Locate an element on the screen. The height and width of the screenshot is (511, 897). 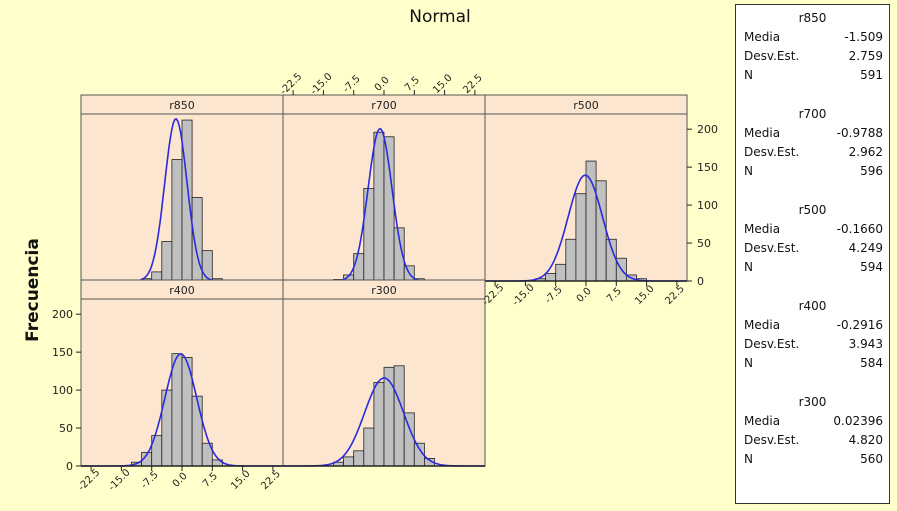
stats-group-r850: r850 Media -1.509 Desv.Est. 2.759 N 591 is located at coordinates (812, 59).